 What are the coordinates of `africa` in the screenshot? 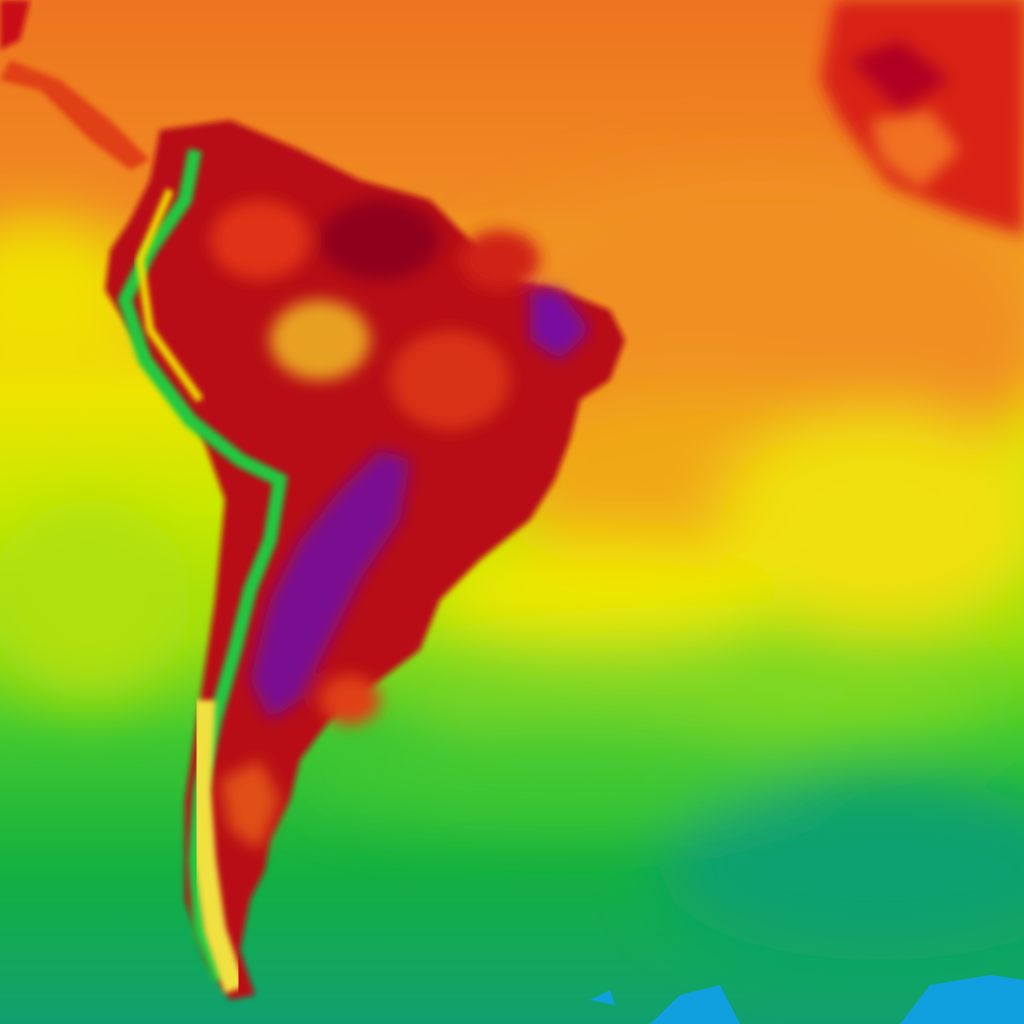 It's located at (922, 117).